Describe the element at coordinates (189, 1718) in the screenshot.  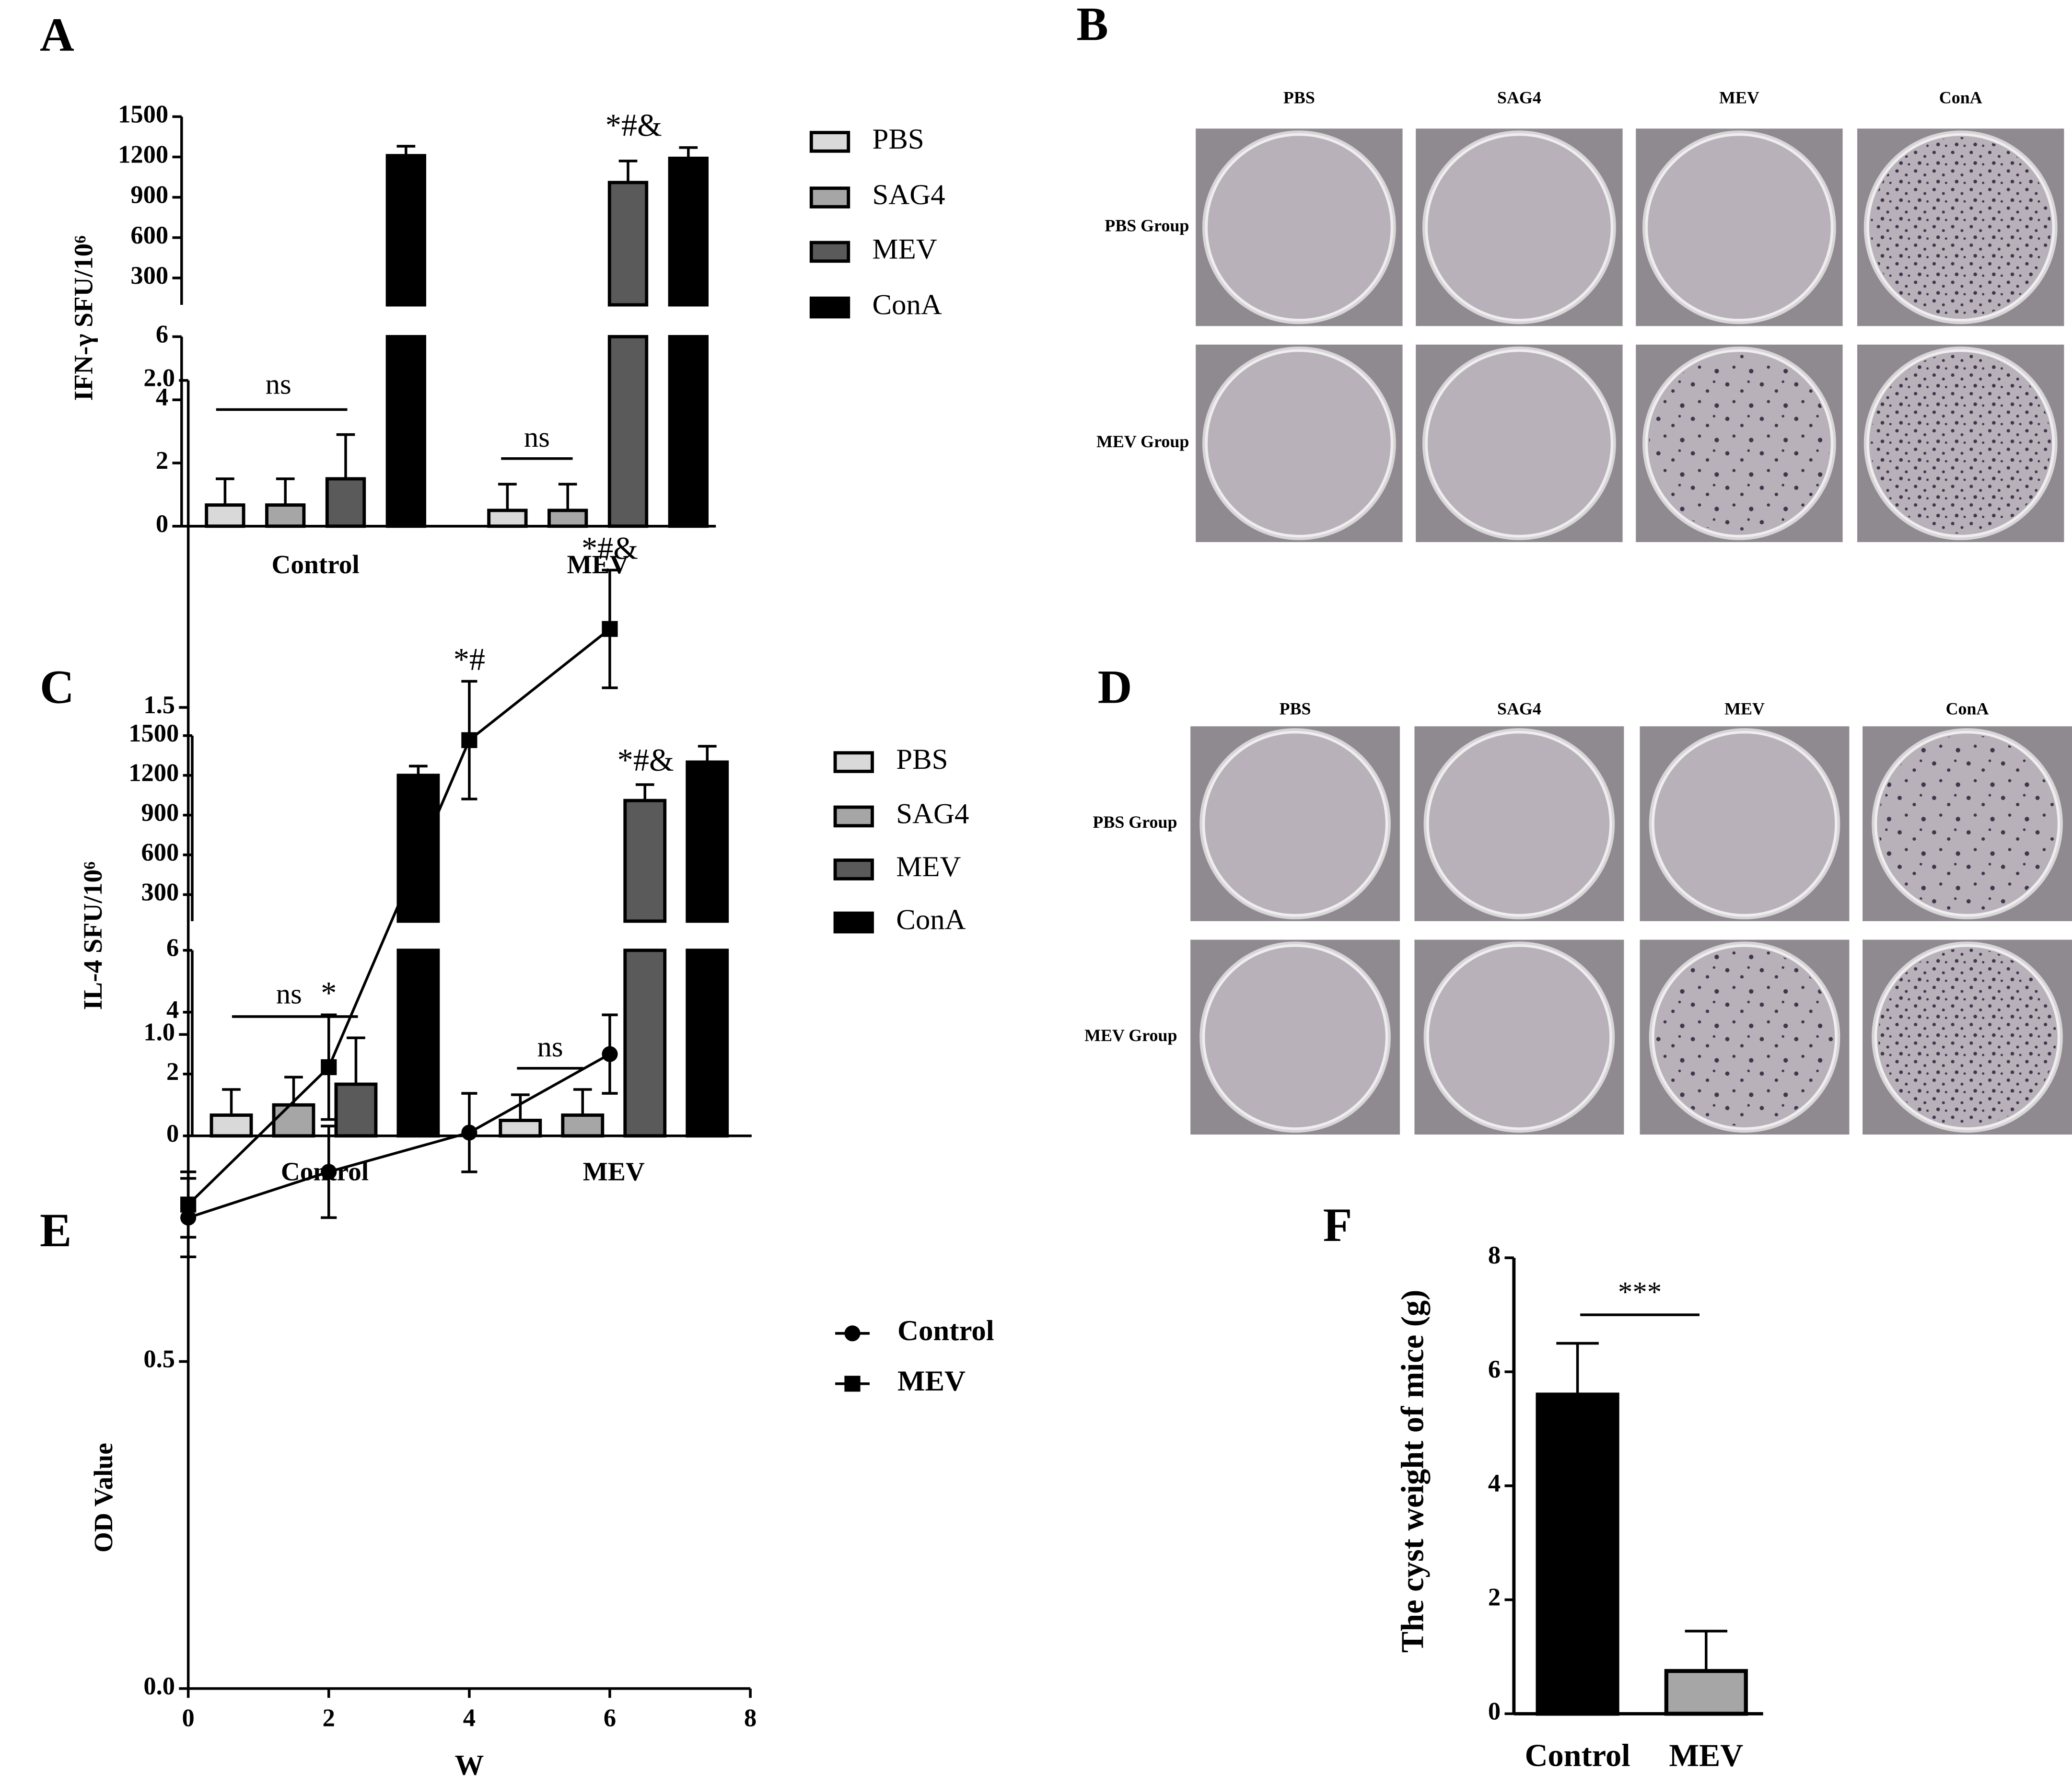
I see `x-tick-label: 0` at that location.